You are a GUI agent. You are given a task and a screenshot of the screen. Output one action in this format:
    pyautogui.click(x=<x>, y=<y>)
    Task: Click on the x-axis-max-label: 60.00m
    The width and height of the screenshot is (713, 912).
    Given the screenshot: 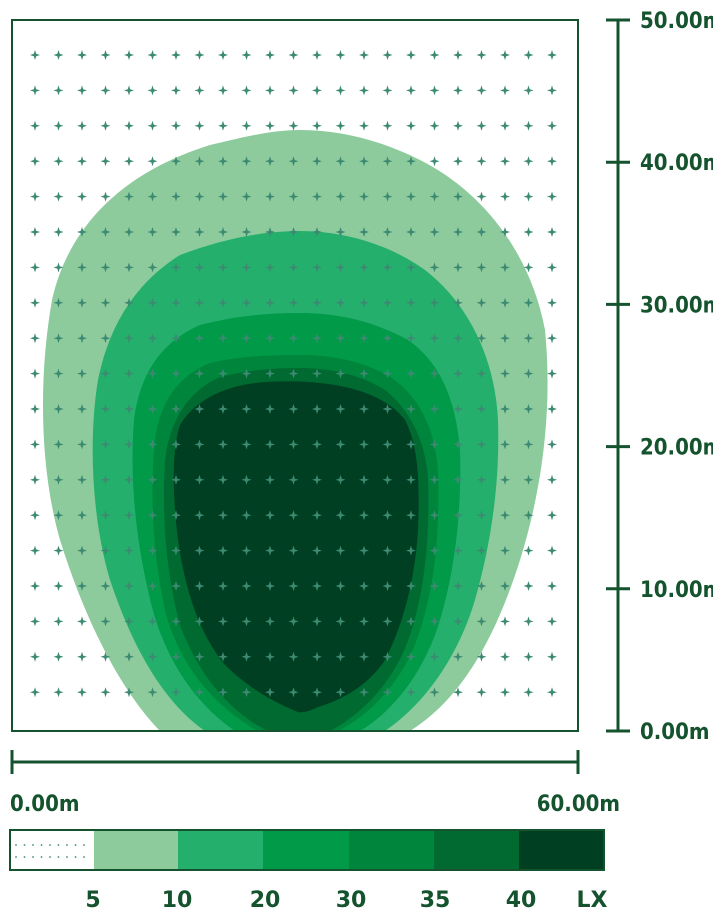 What is the action you would take?
    pyautogui.click(x=578, y=804)
    